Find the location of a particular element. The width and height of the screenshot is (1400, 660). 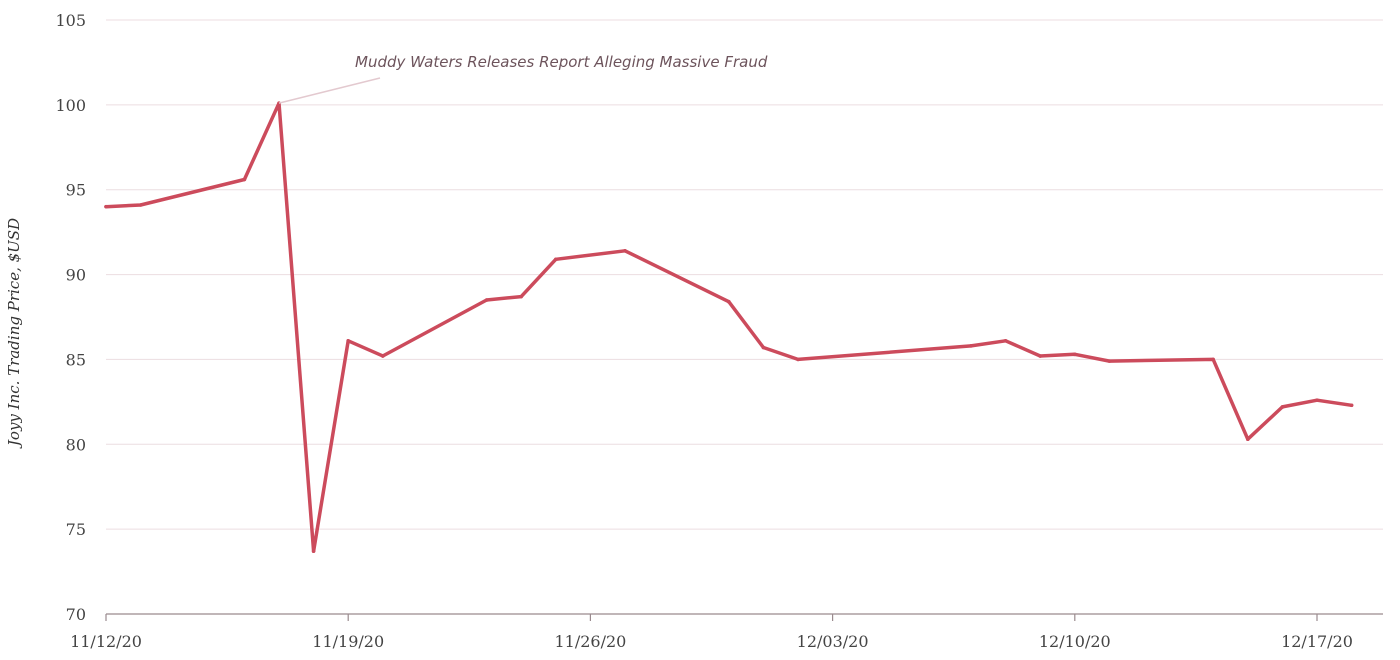

x-tick-label: 12/10/20 is located at coordinates (1075, 641).